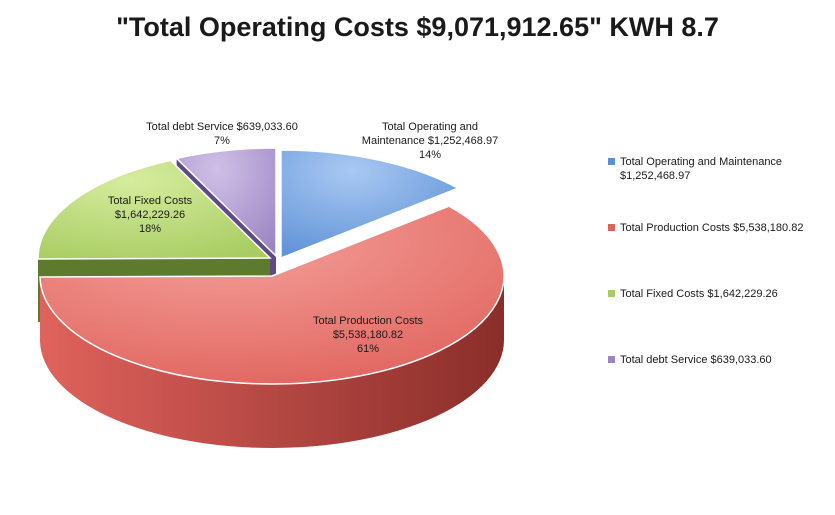 The width and height of the screenshot is (835, 515). I want to click on slice-label-line: Total Production Costs, so click(368, 321).